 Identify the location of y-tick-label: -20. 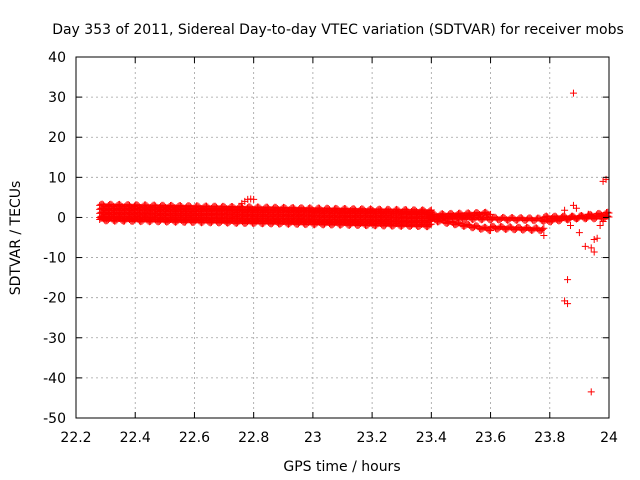
(54, 299).